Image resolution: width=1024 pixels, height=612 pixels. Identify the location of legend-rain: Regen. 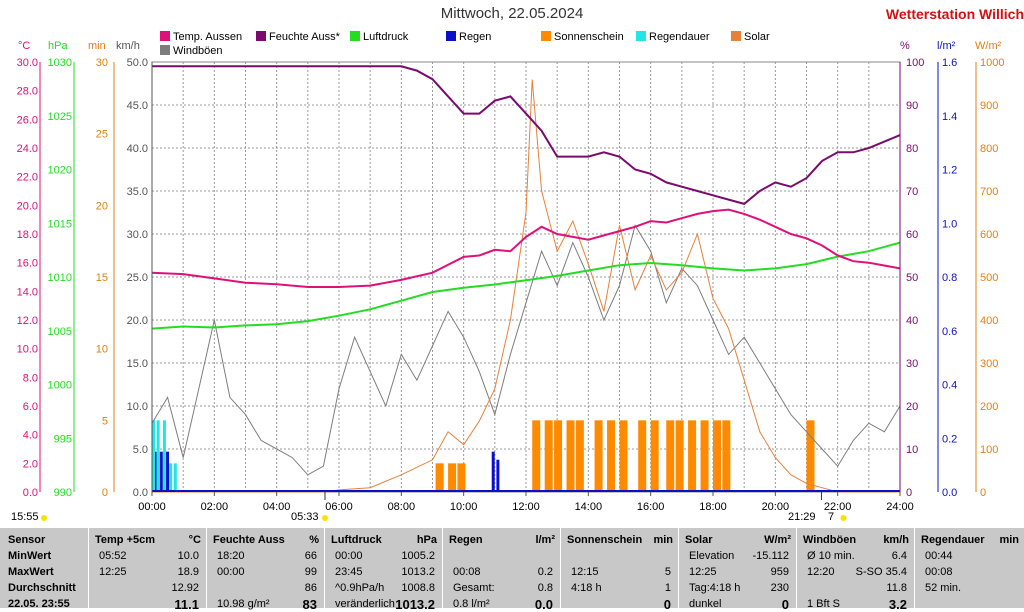
(468, 37).